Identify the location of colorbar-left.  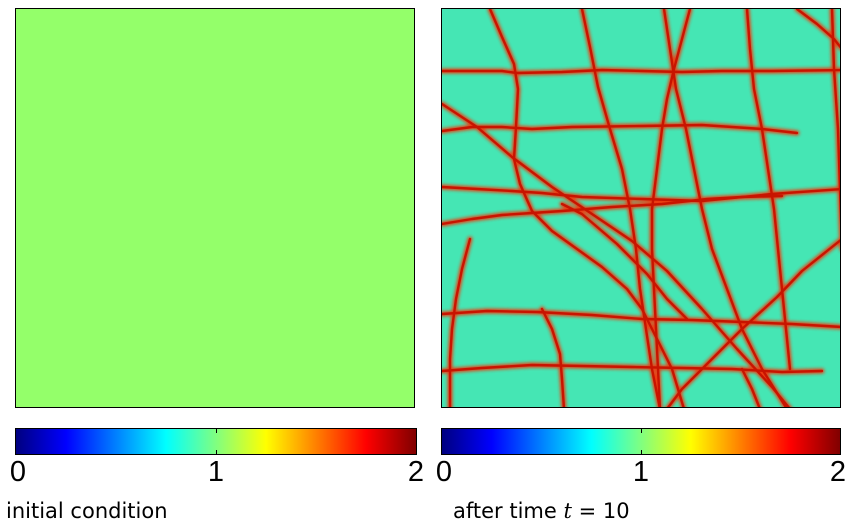
(216, 441).